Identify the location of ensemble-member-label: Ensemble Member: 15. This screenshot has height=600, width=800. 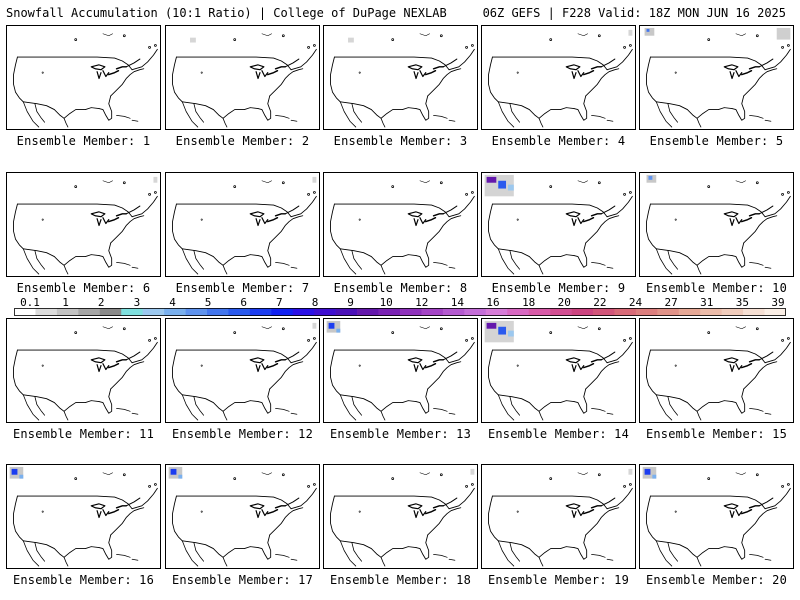
(716, 434).